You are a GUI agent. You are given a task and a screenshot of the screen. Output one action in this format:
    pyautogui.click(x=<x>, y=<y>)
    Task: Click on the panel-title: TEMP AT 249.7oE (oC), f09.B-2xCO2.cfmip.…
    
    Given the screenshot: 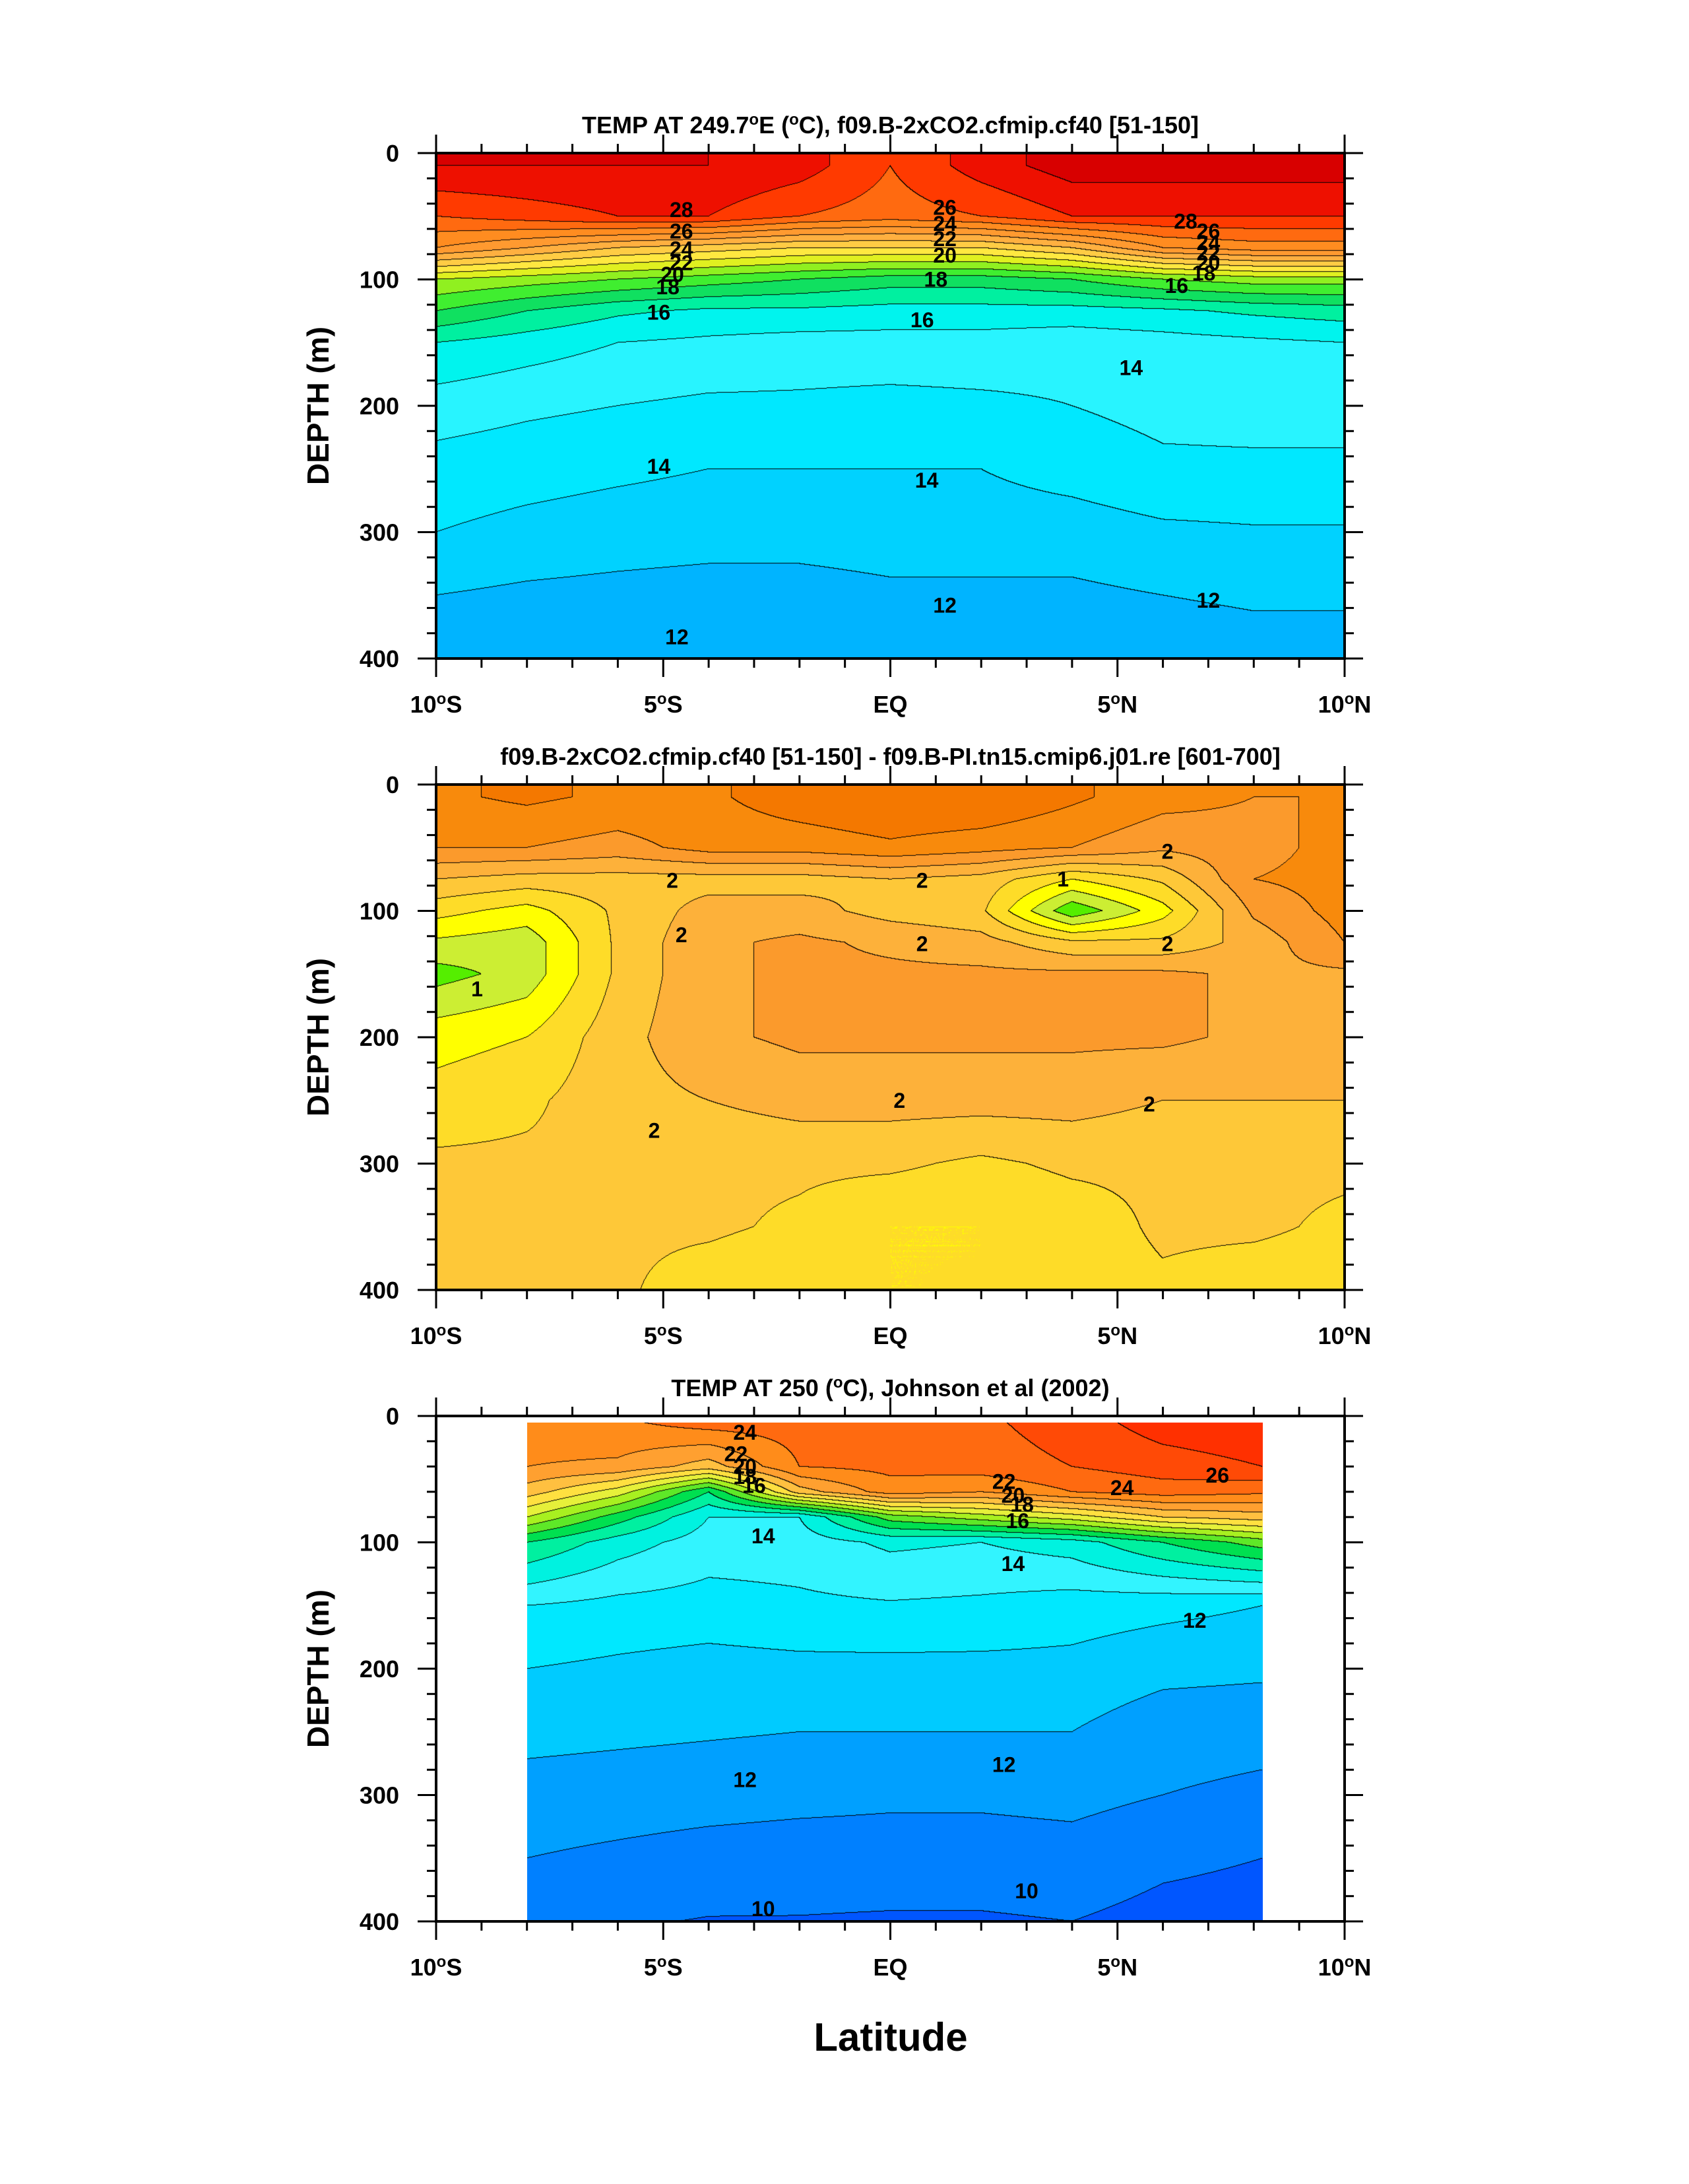 What is the action you would take?
    pyautogui.click(x=891, y=125)
    